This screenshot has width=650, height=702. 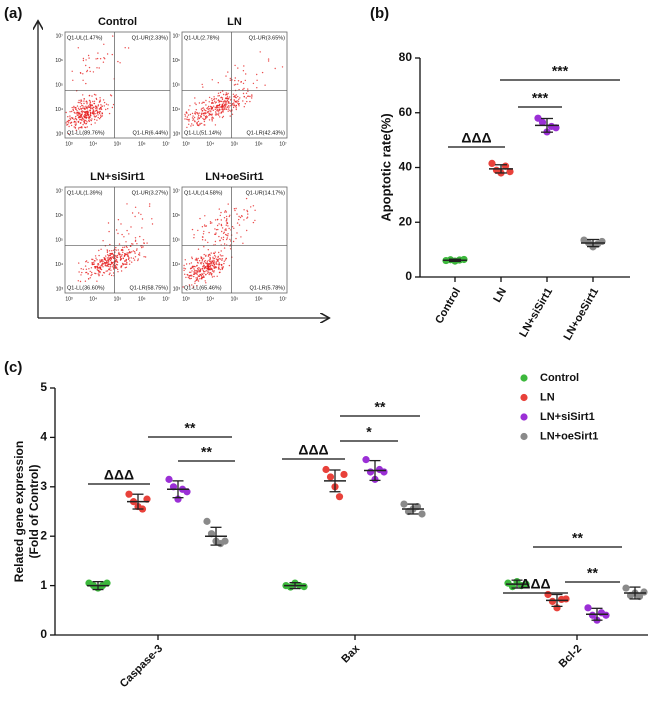 What do you see at coordinates (380, 407) in the screenshot?
I see `significance-label: **` at bounding box center [380, 407].